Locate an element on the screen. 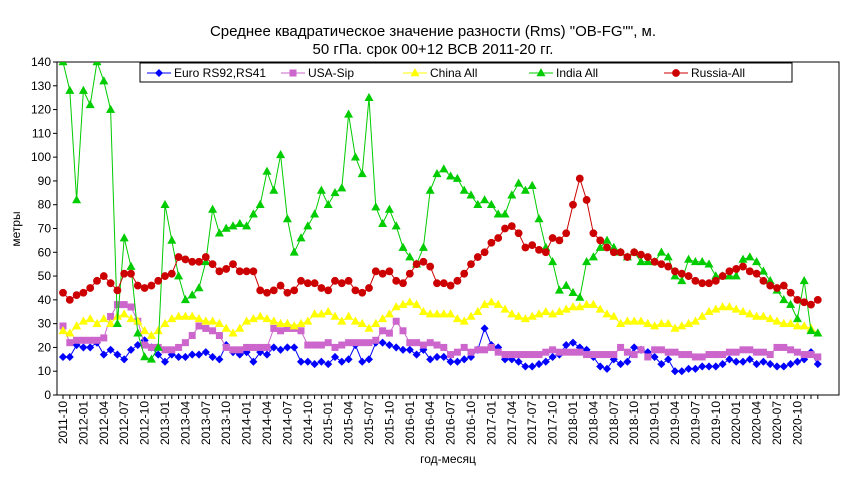 The width and height of the screenshot is (867, 482). y-tick-label: 90 is located at coordinates (45, 181).